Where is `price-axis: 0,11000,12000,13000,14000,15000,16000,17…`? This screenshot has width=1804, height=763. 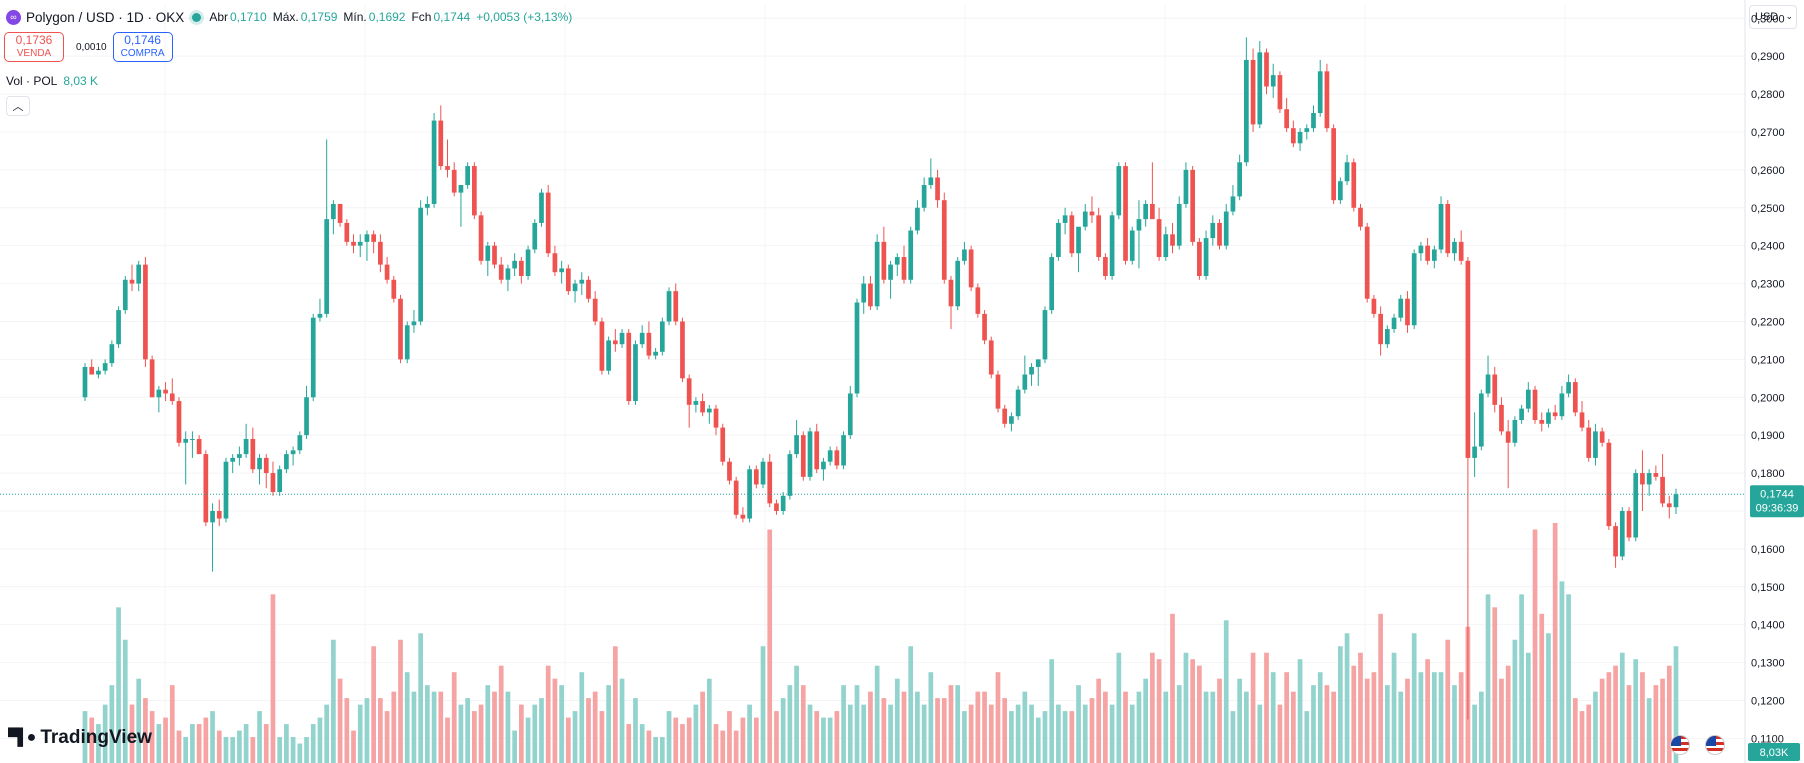 price-axis: 0,11000,12000,13000,14000,15000,16000,17… is located at coordinates (1764, 381).